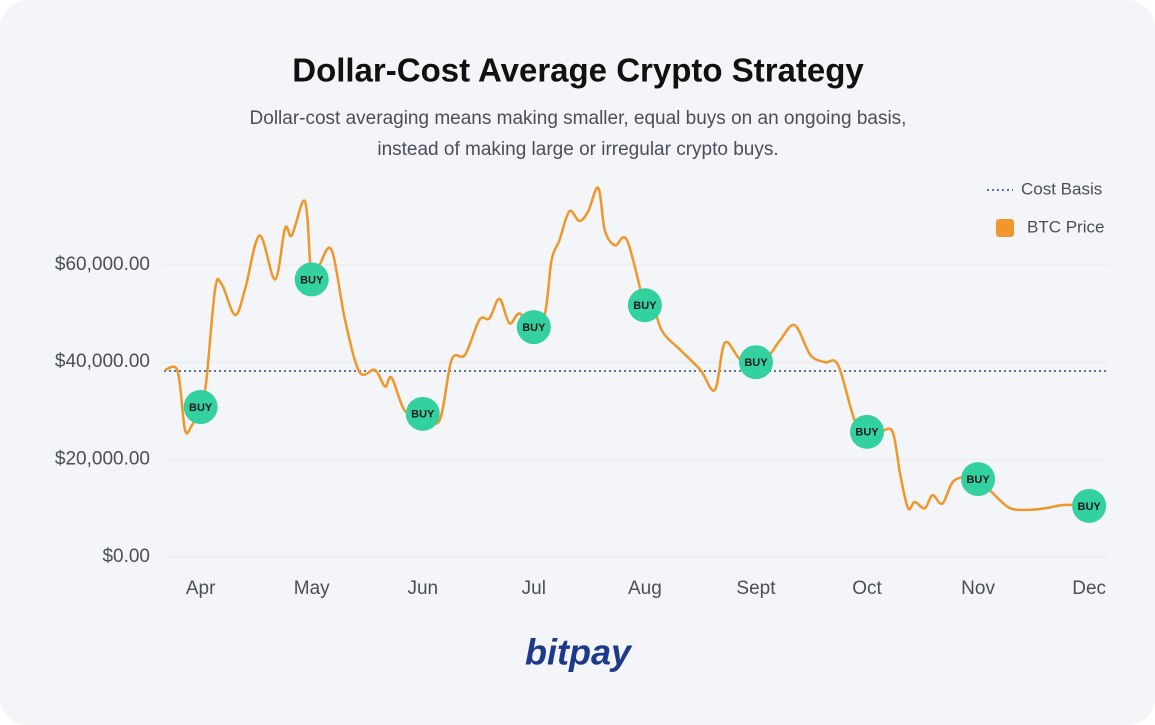 Image resolution: width=1155 pixels, height=725 pixels. I want to click on y-tick-label: $20,000.00, so click(102, 459).